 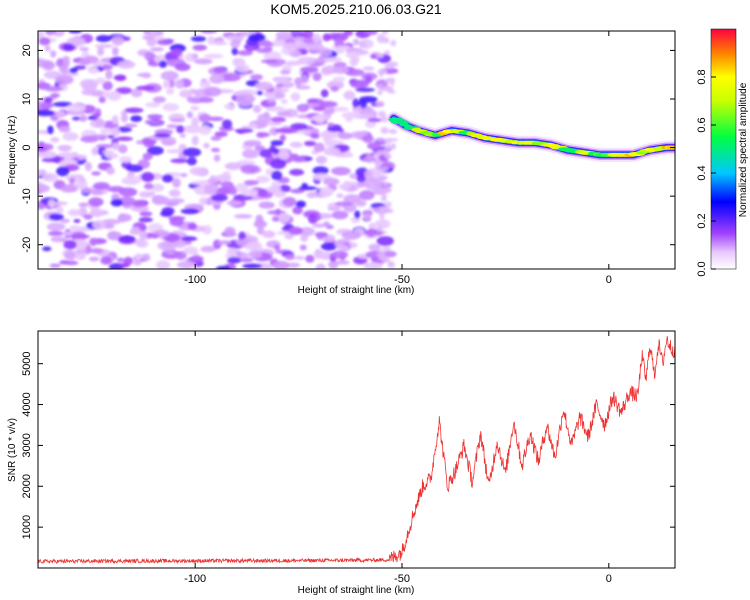 What do you see at coordinates (702, 124) in the screenshot?
I see `colorbar-tick-label: 0.6` at bounding box center [702, 124].